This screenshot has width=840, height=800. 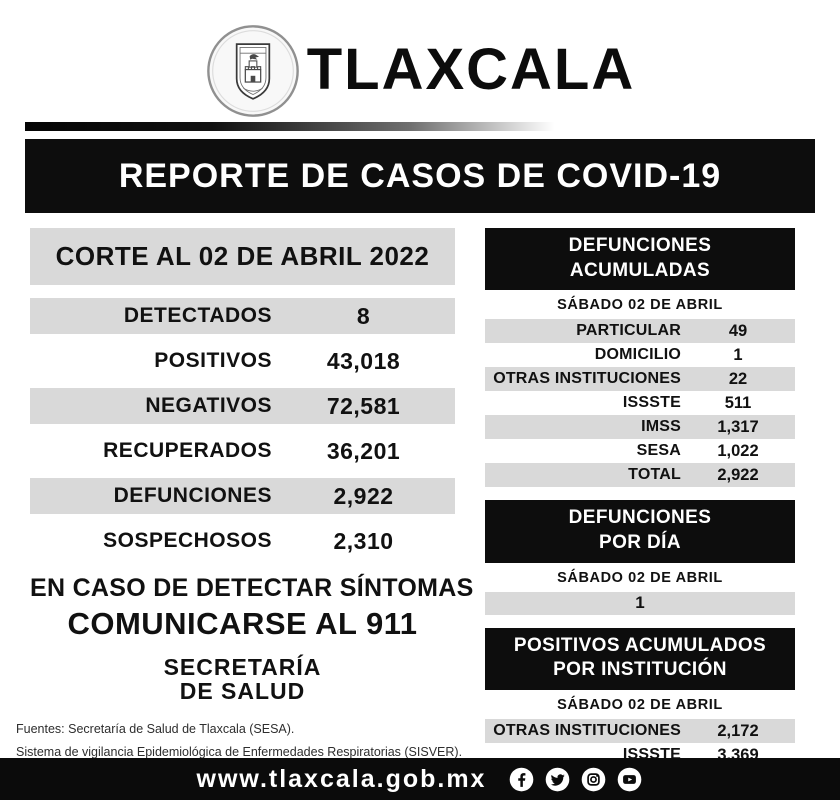 I want to click on row-label: DOMICILIO, so click(x=637, y=355).